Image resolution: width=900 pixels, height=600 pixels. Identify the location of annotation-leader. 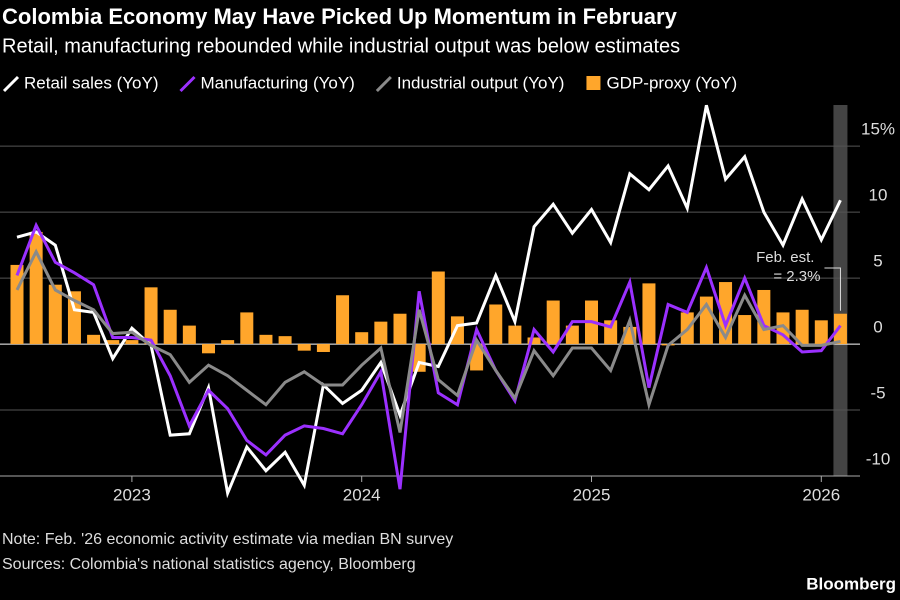
(832, 289).